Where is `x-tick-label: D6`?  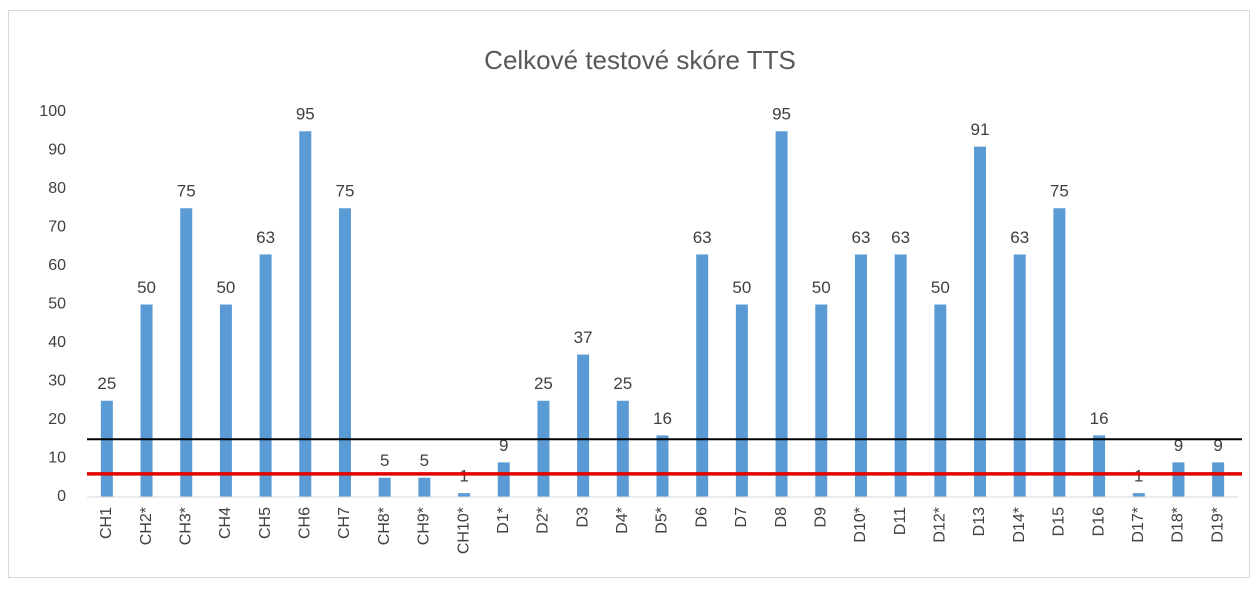
x-tick-label: D6 is located at coordinates (701, 517).